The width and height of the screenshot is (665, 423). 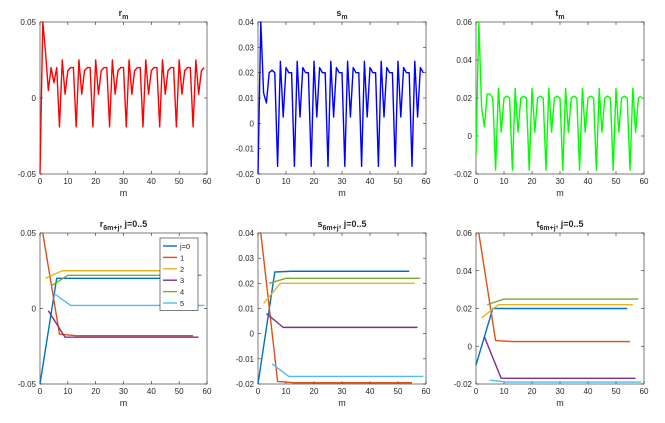 What do you see at coordinates (182, 257) in the screenshot?
I see `legend-label: 1` at bounding box center [182, 257].